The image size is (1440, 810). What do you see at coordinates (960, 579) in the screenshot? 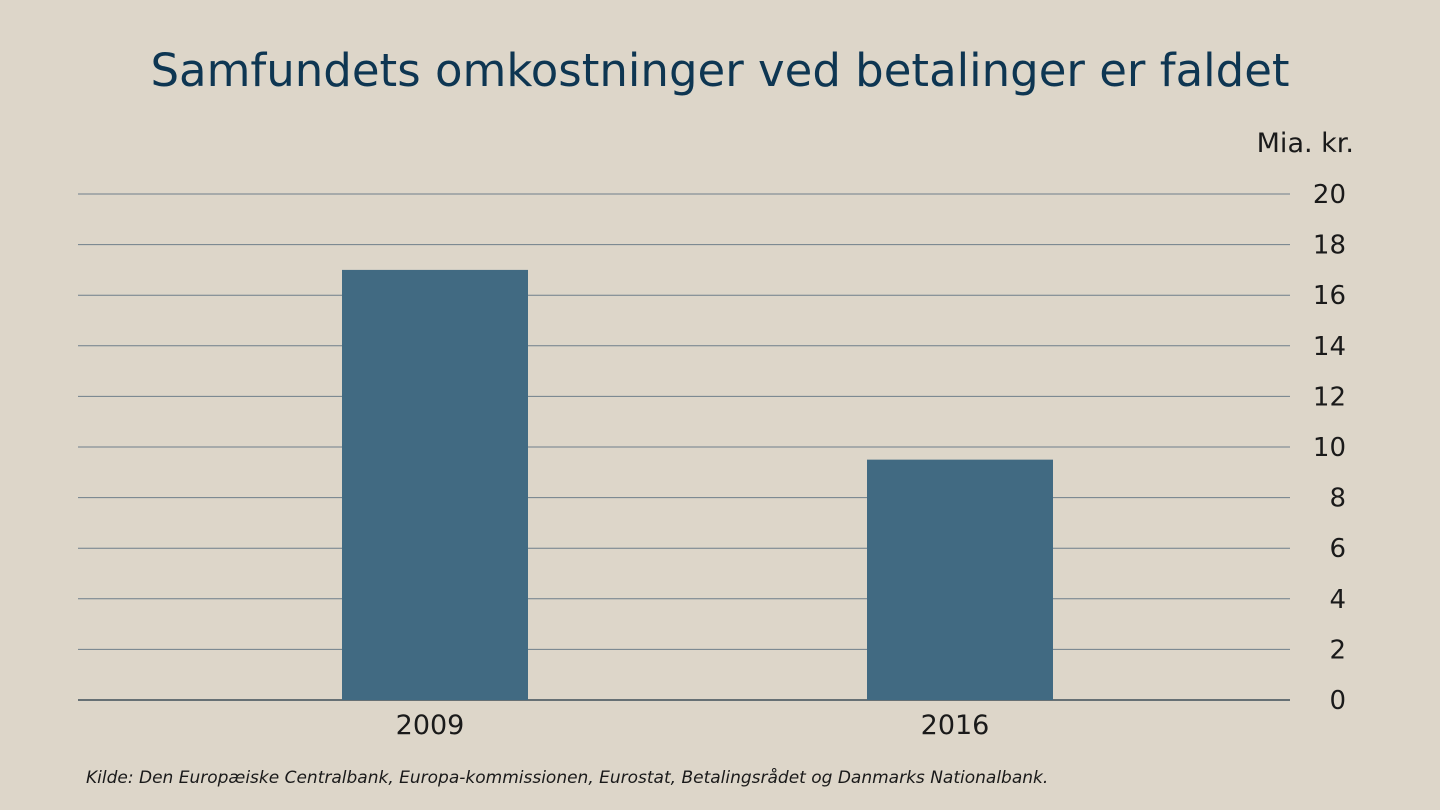
I see `bar-2016` at bounding box center [960, 579].